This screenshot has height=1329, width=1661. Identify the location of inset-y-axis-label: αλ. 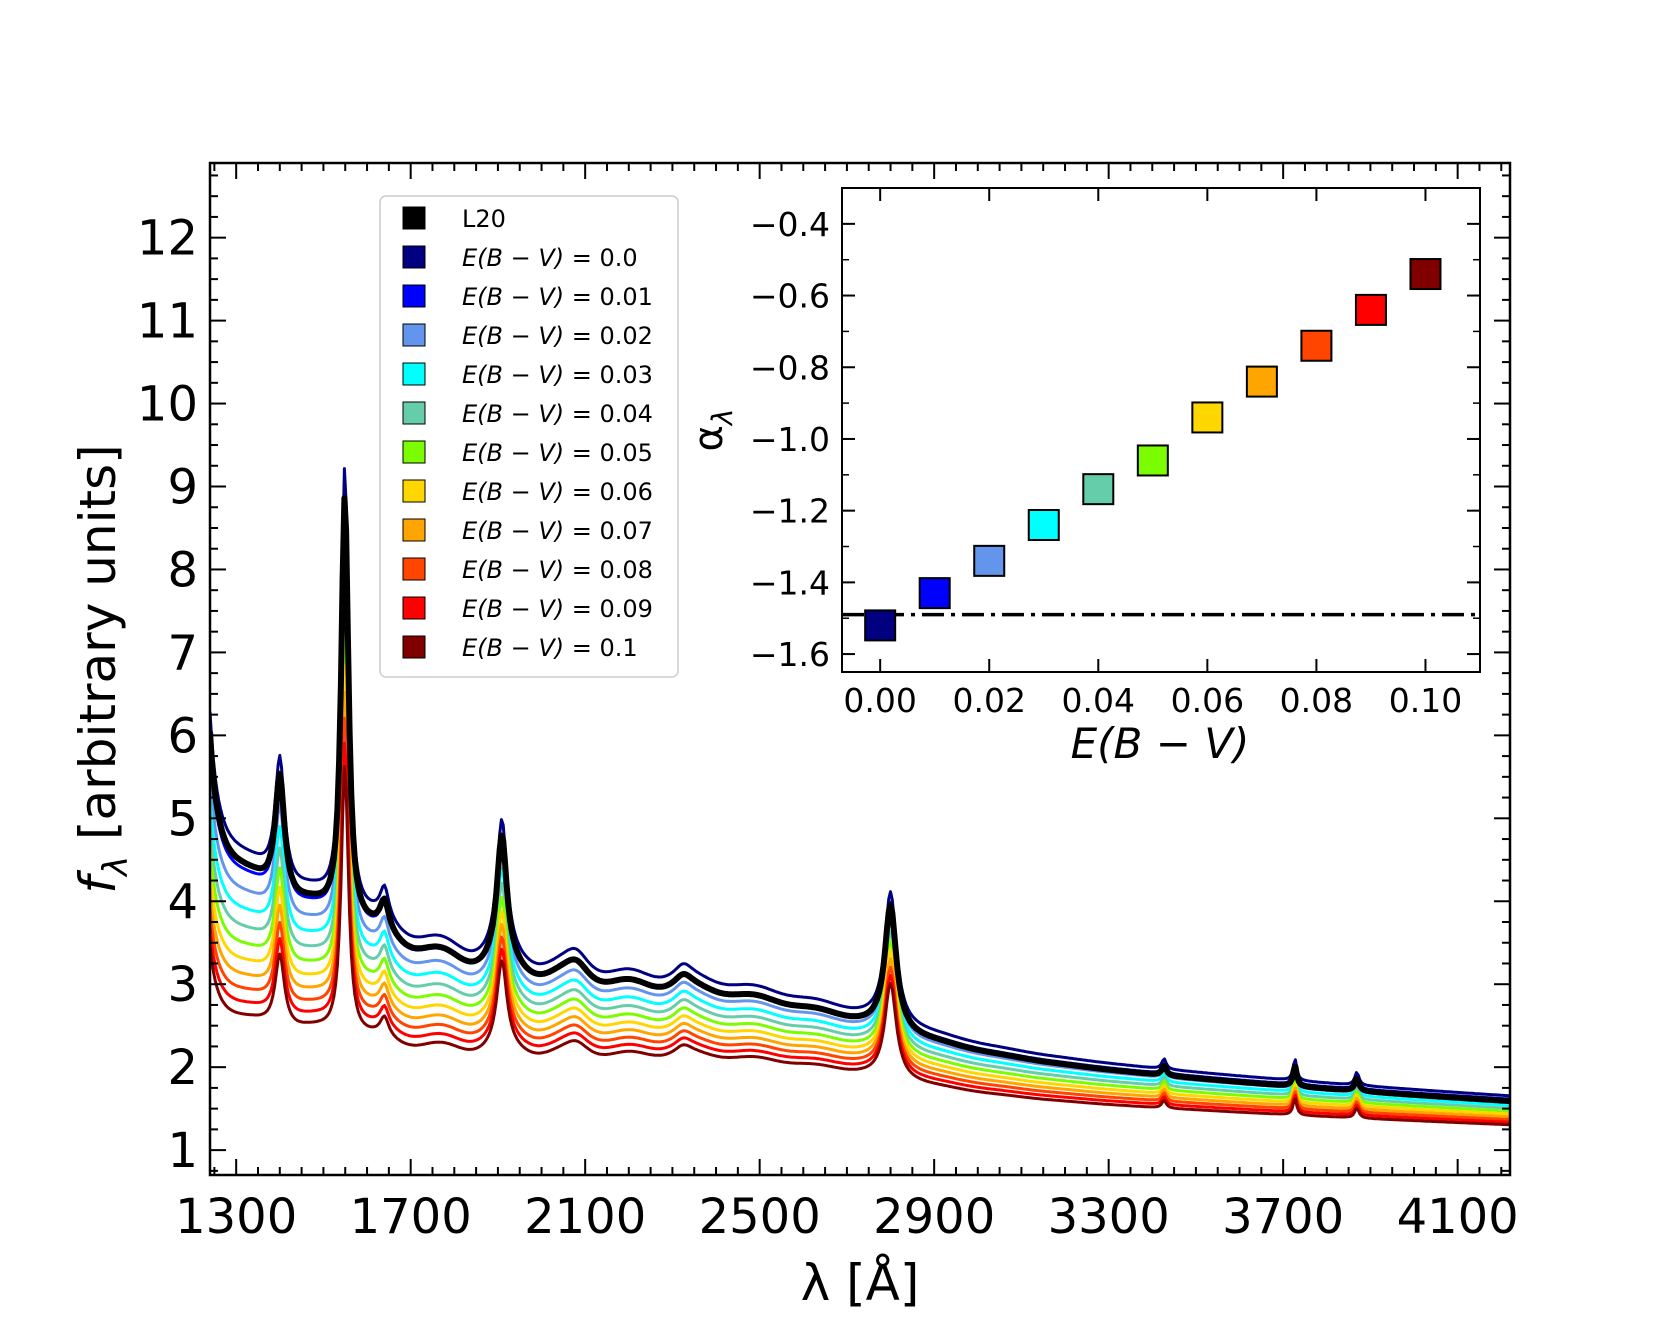
(712, 430).